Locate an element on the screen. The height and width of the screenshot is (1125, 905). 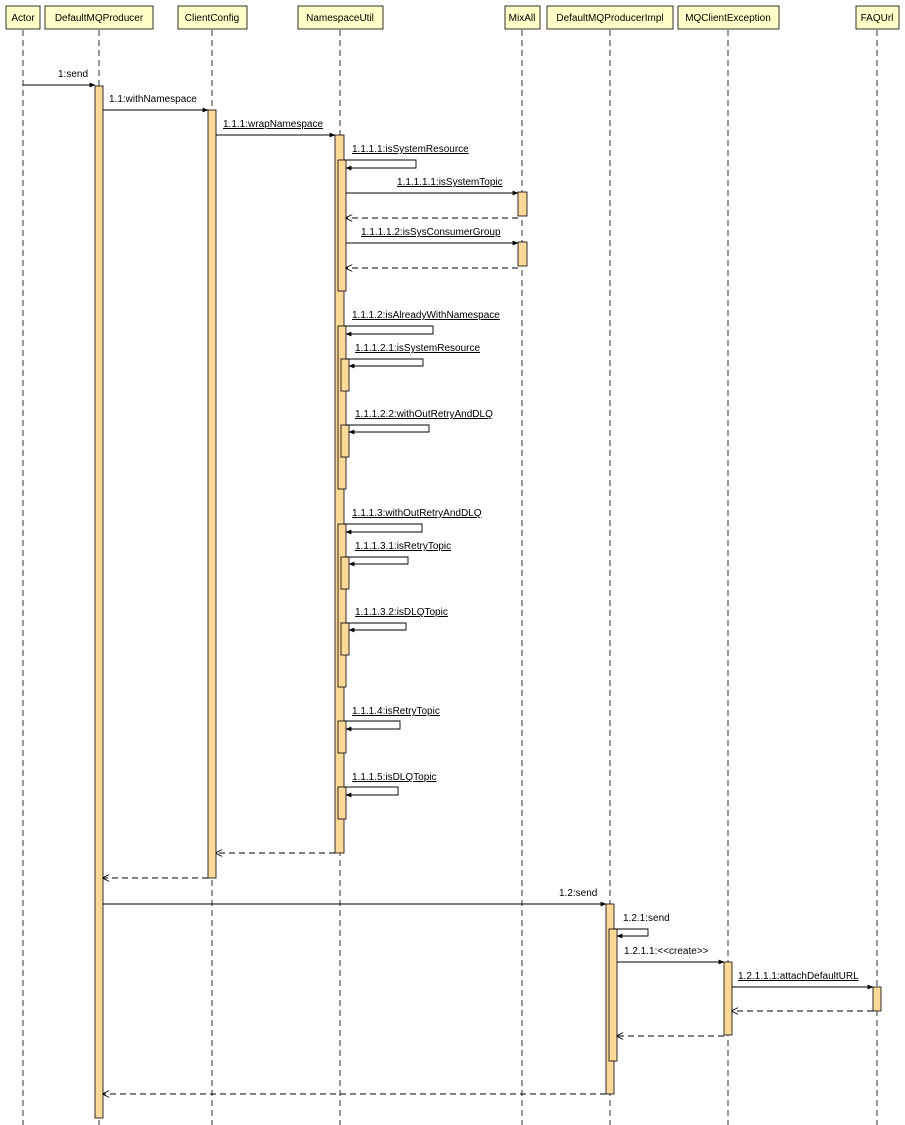
participant-producer-label: DefaultMQProducer is located at coordinates (99, 18).